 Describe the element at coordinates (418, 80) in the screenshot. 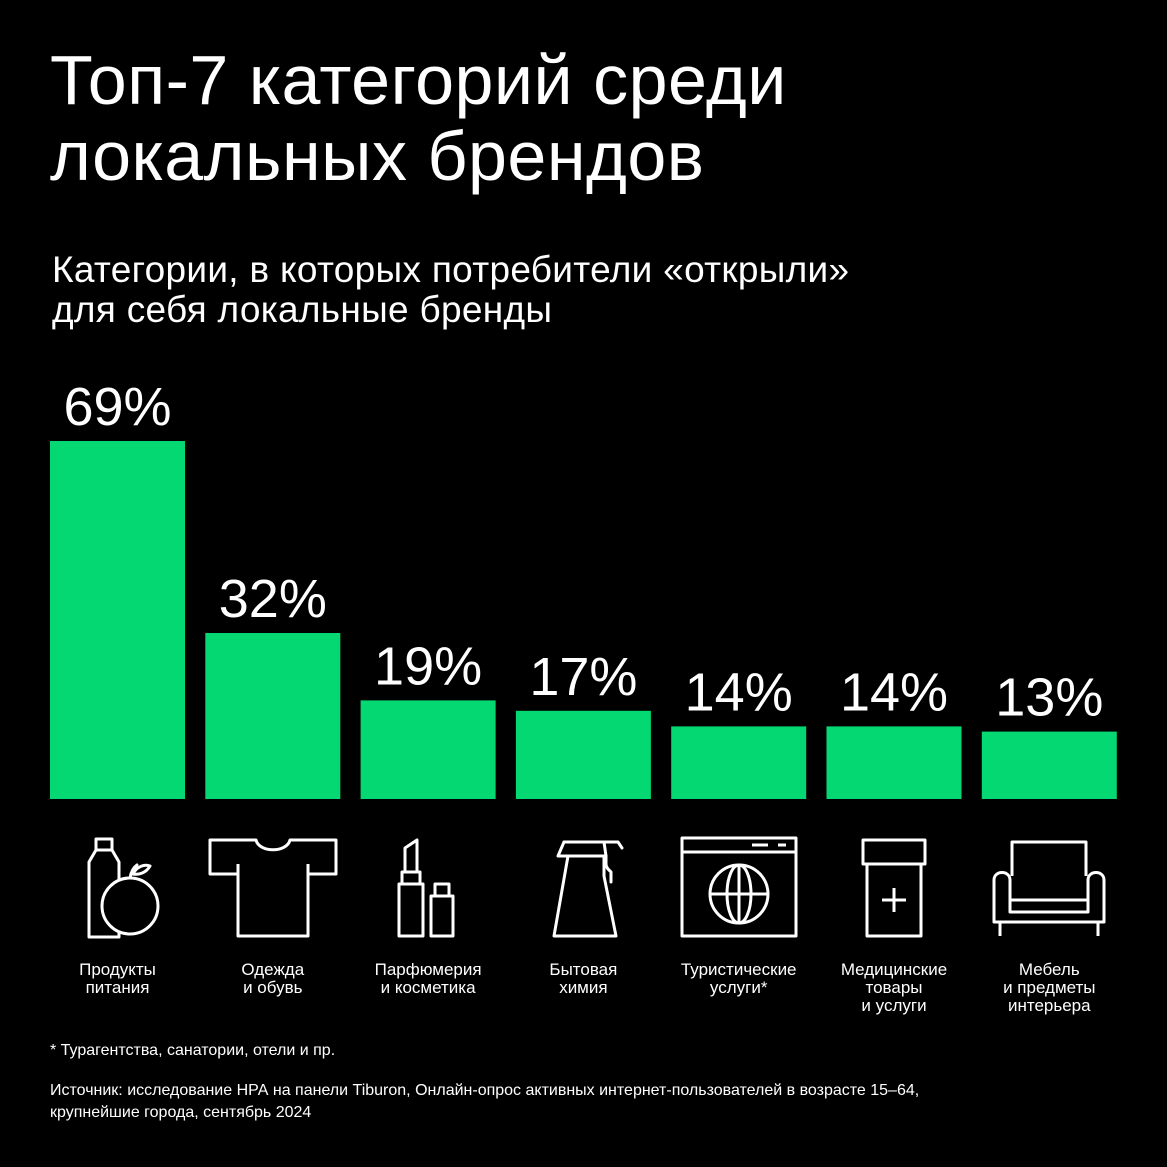

I see `title-line-1: Топ-7 категорий среди` at that location.